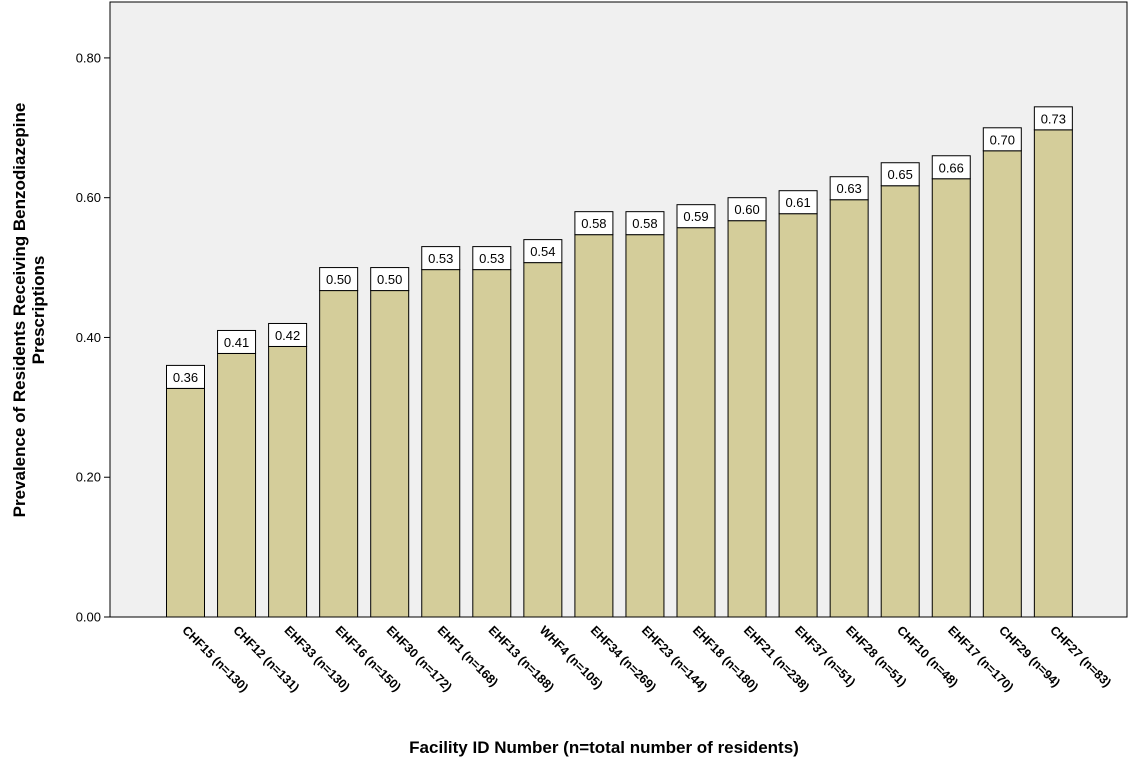  Describe the element at coordinates (88, 617) in the screenshot. I see `y-tick-label: 0.00` at that location.